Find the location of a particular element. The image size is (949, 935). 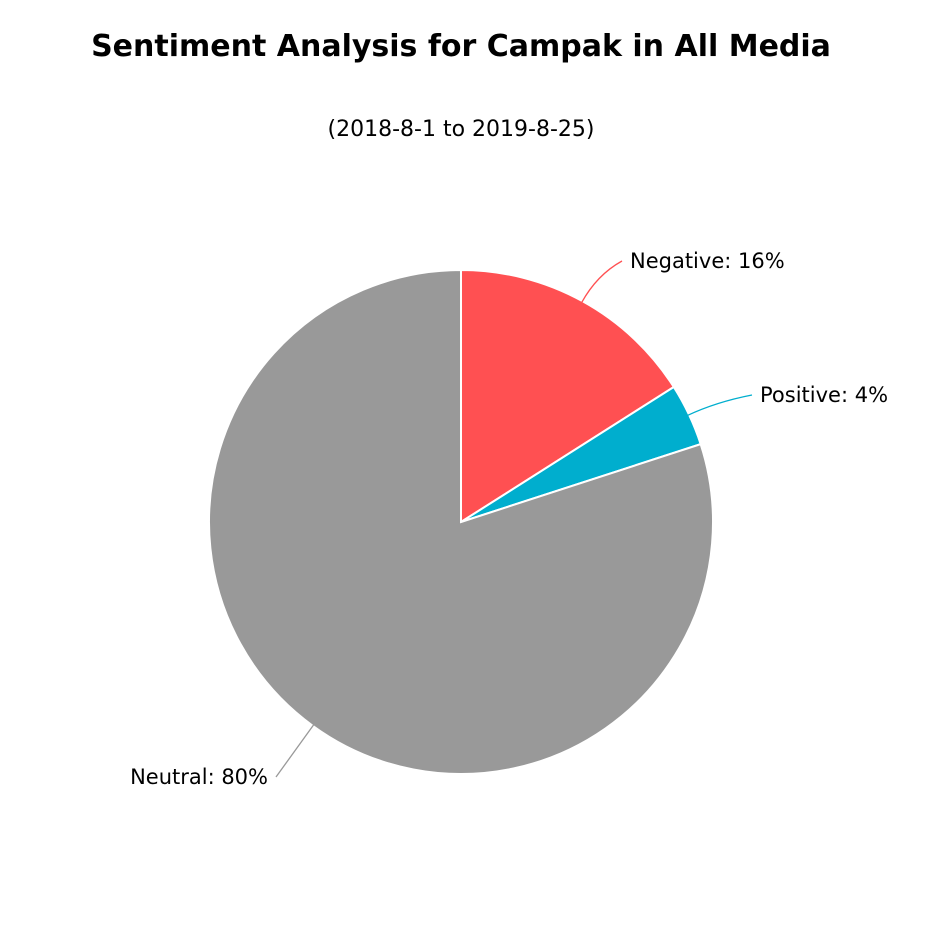

slice-label-negative: Negative: 16% is located at coordinates (707, 261).